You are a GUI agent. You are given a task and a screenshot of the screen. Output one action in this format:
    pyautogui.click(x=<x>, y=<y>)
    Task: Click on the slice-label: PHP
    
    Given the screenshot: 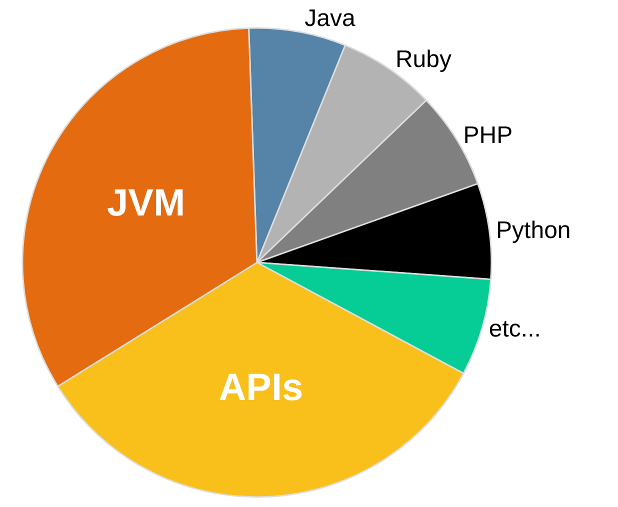 What is the action you would take?
    pyautogui.click(x=488, y=136)
    